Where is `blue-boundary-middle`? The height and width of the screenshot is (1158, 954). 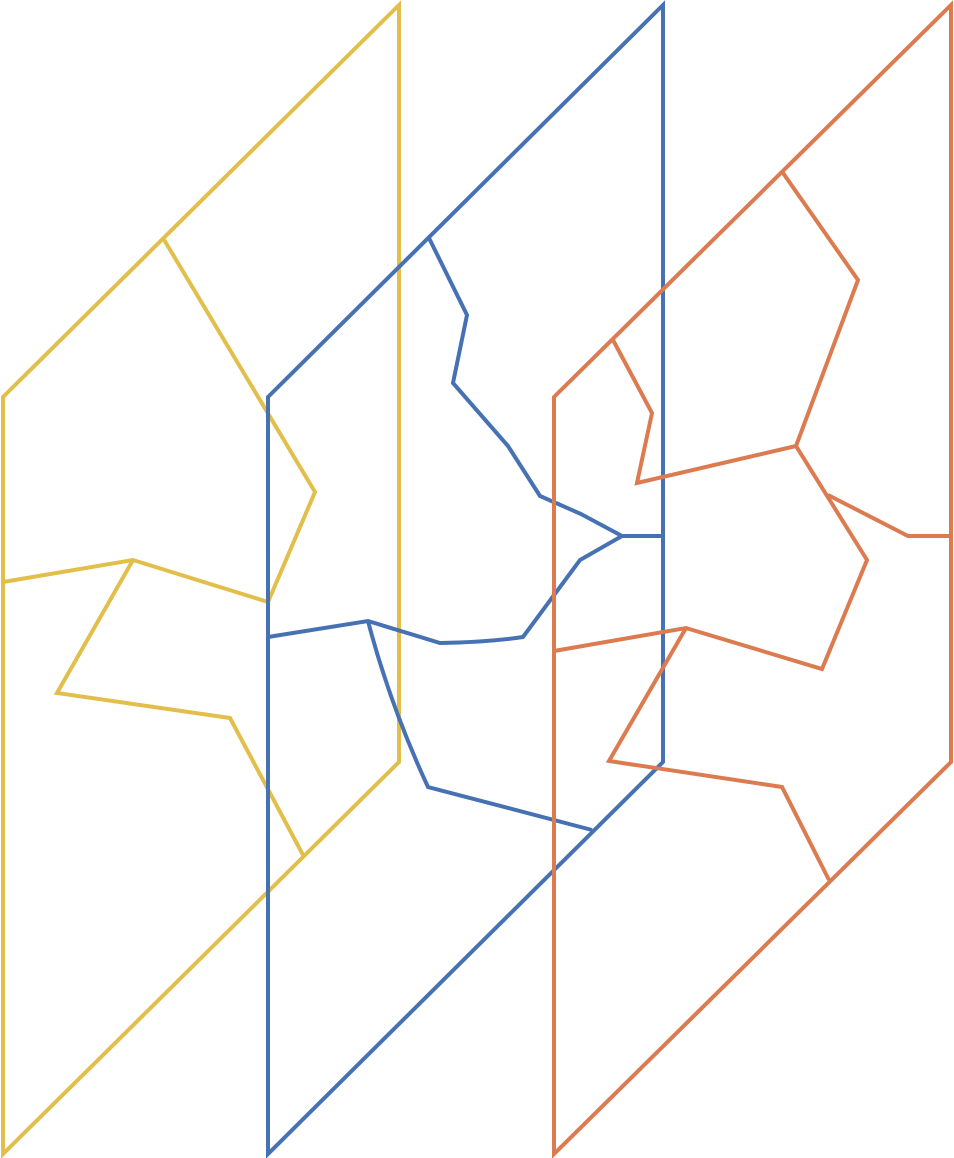
blue-boundary-middle is located at coordinates (445, 590).